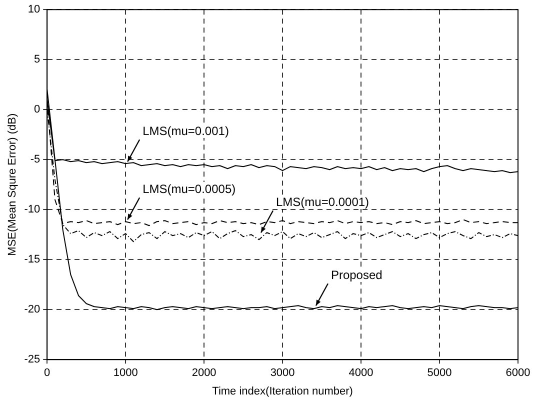 The image size is (536, 402). I want to click on y-tick-label: -10, so click(32, 210).